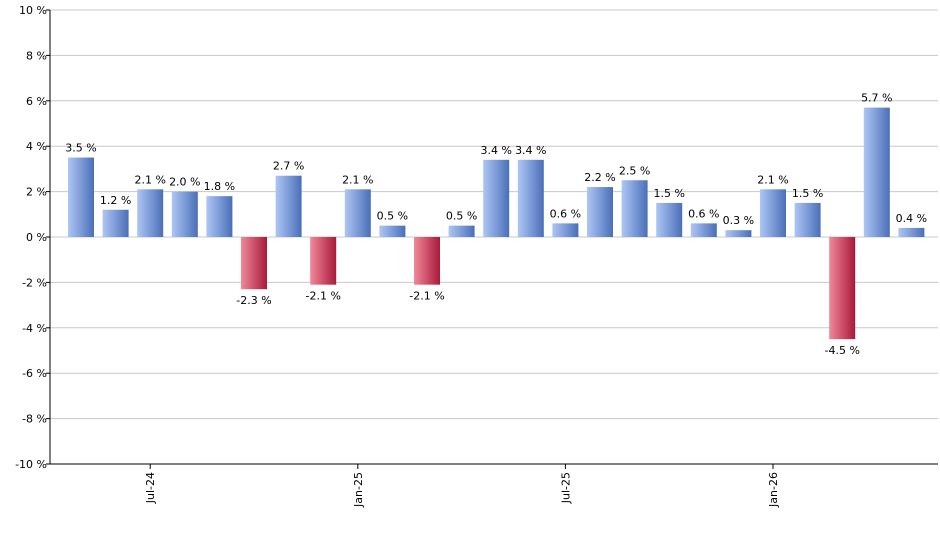 The width and height of the screenshot is (940, 554). What do you see at coordinates (738, 220) in the screenshot?
I see `bar-value-label: 0.3 %` at bounding box center [738, 220].